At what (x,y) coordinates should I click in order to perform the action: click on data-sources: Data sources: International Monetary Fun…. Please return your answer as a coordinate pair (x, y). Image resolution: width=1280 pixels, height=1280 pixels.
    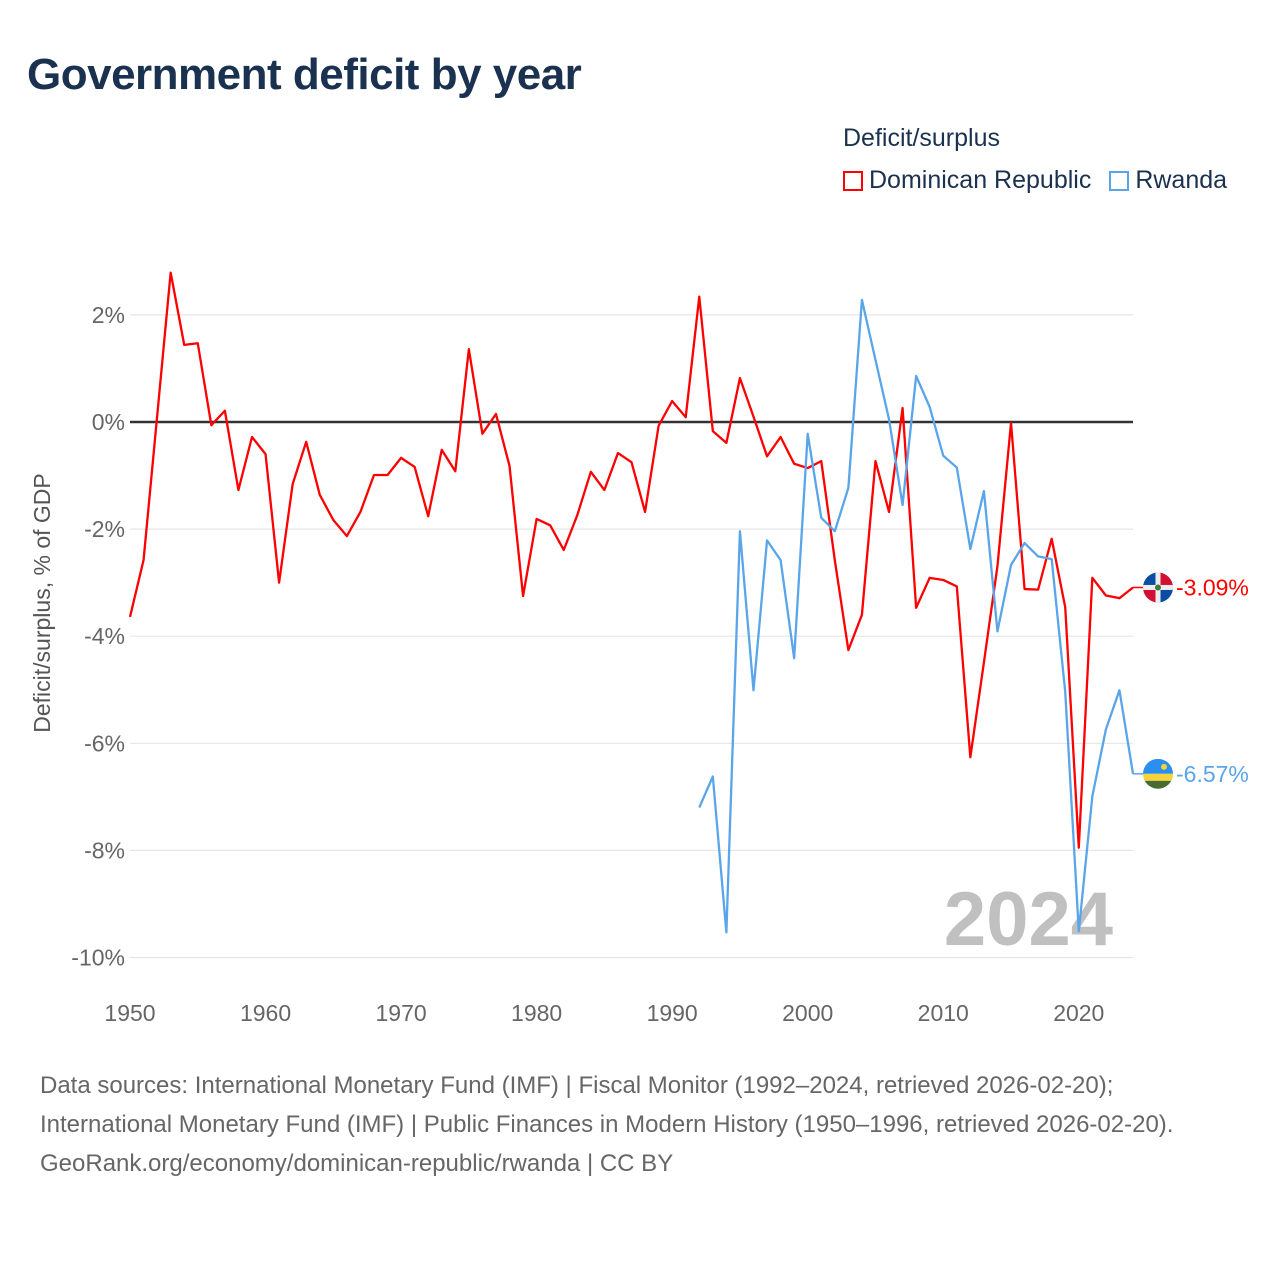
    Looking at the image, I should click on (607, 1105).